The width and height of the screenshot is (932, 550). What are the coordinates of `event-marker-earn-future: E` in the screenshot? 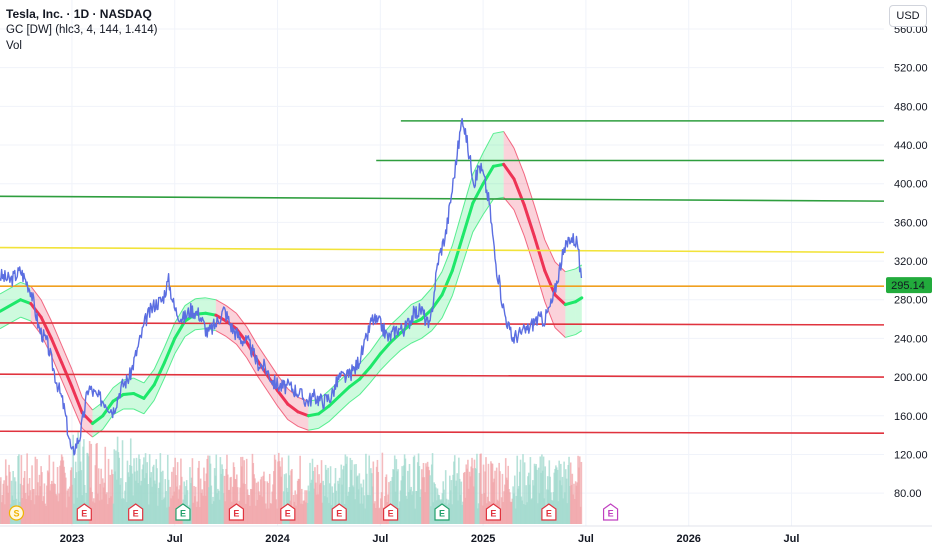 It's located at (610, 512).